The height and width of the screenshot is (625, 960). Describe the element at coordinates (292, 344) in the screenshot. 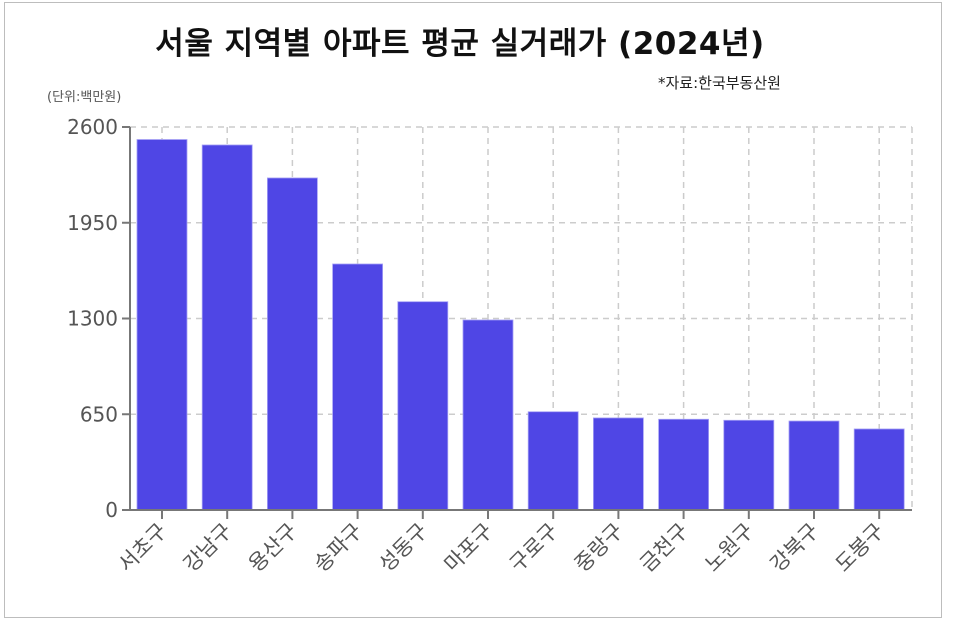

I see `bar-용산구` at that location.